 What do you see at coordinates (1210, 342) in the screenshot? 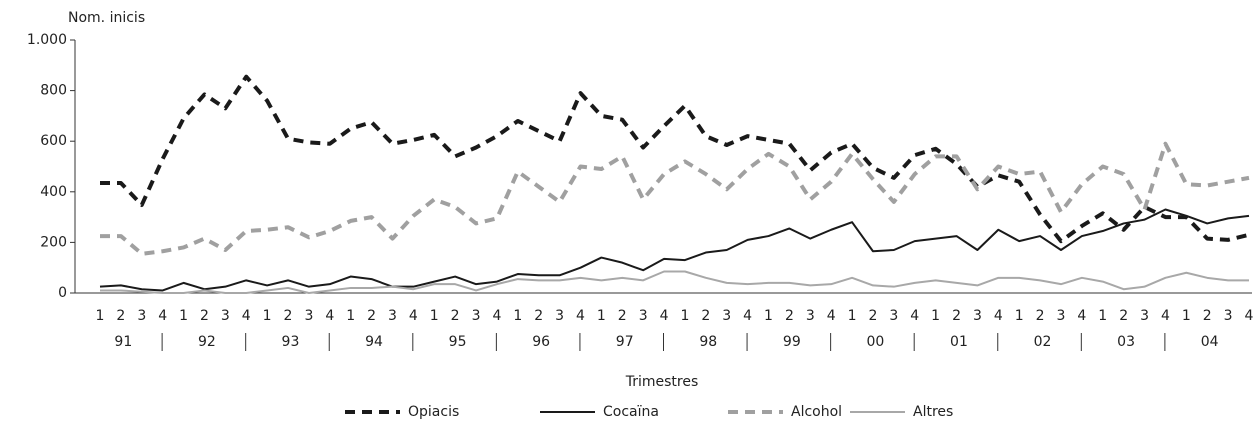
I see `x-group-label: 04` at bounding box center [1210, 342].